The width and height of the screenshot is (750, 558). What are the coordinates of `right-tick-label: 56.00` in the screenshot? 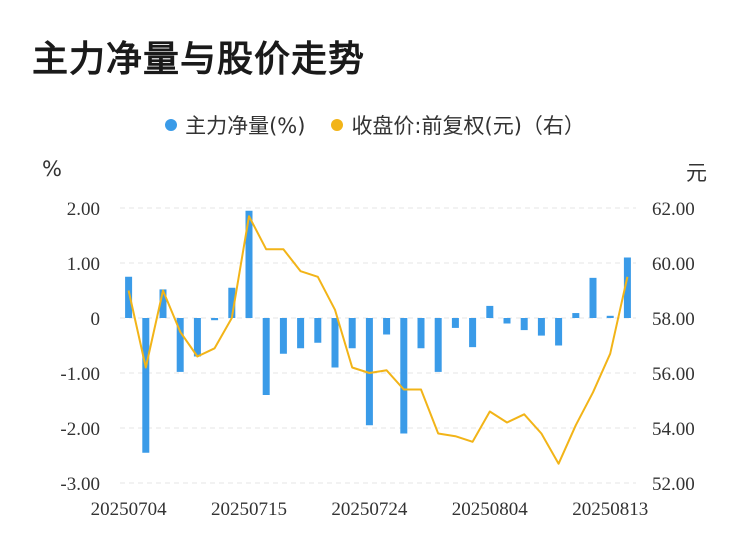 It's located at (673, 374).